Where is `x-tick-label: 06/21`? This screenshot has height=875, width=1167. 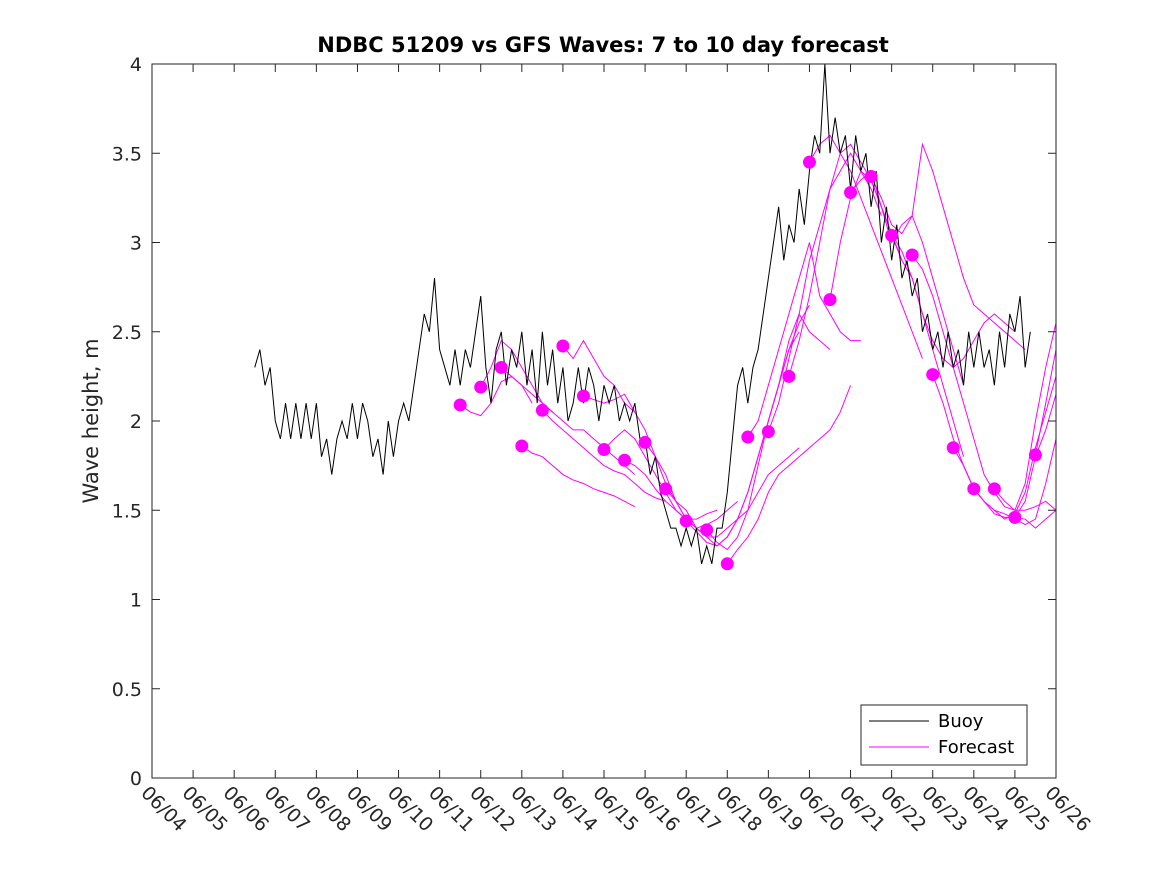
x-tick-label: 06/21 is located at coordinates (862, 809).